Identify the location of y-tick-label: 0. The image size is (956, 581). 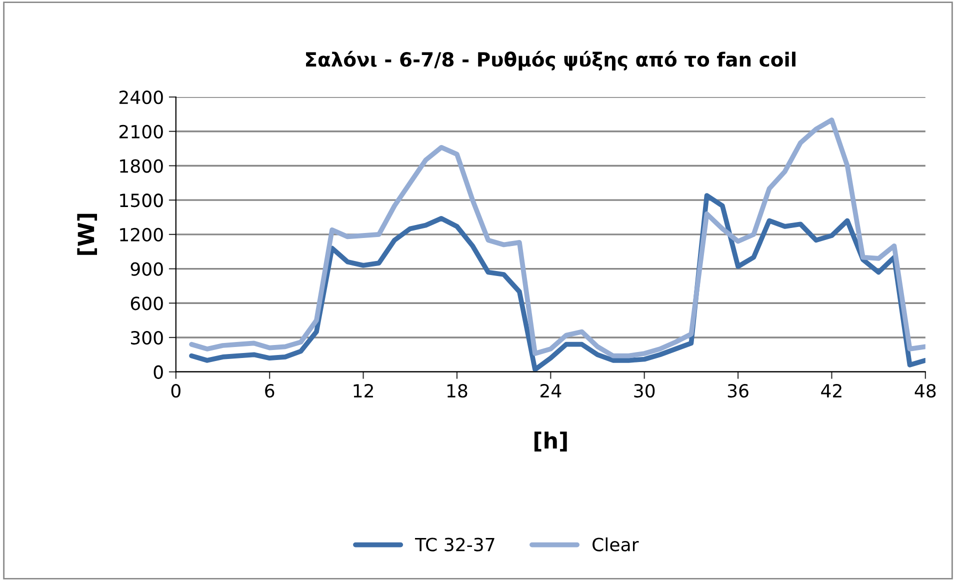
(158, 372).